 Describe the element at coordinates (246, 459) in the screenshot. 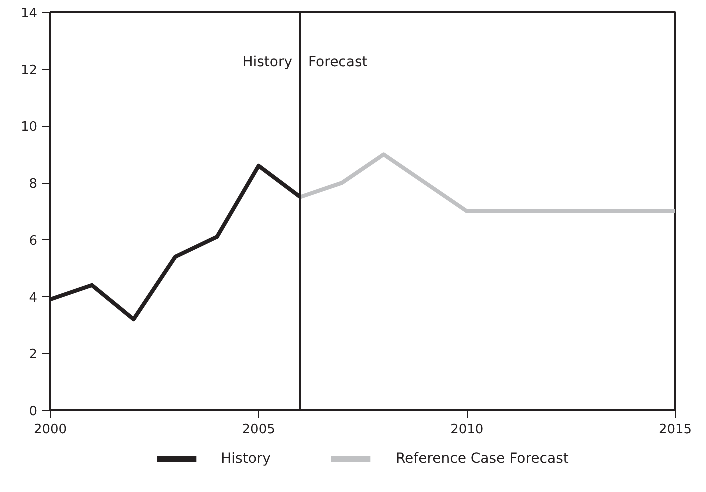

I see `legend-label: History` at that location.